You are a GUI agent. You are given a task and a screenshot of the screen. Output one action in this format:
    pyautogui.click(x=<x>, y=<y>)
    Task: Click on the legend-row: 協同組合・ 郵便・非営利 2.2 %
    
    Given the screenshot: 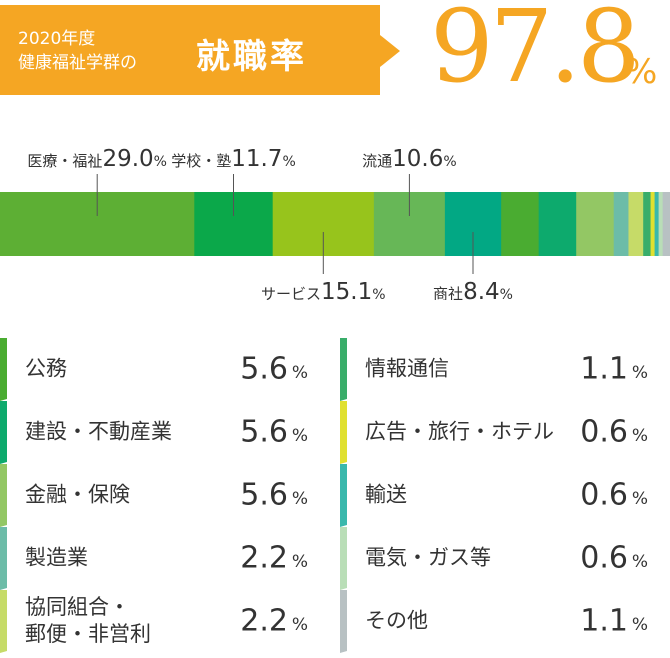 What is the action you would take?
    pyautogui.click(x=165, y=621)
    